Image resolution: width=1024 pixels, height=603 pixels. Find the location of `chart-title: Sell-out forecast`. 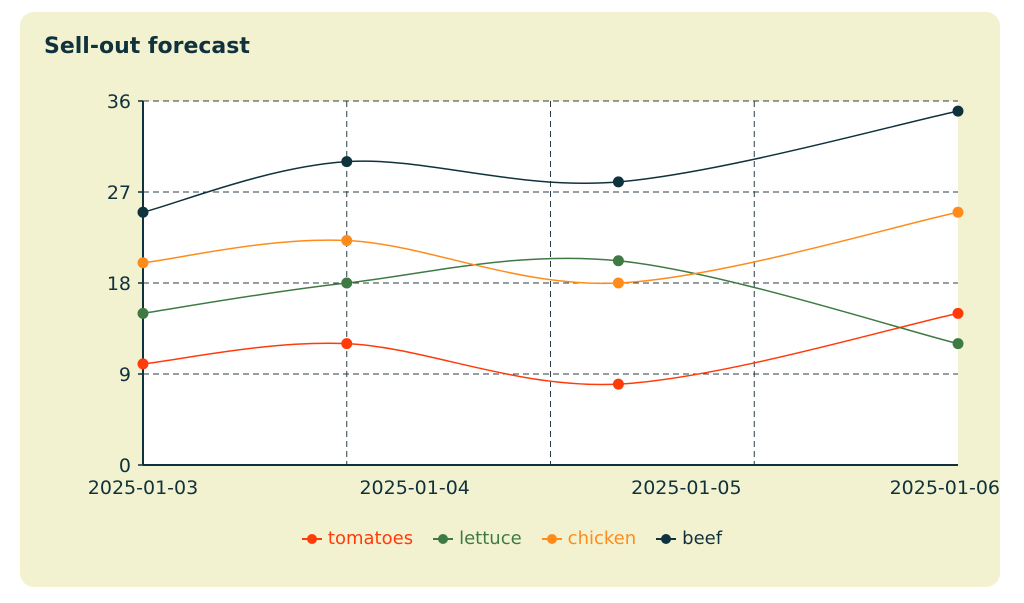

chart-title: Sell-out forecast is located at coordinates (147, 46).